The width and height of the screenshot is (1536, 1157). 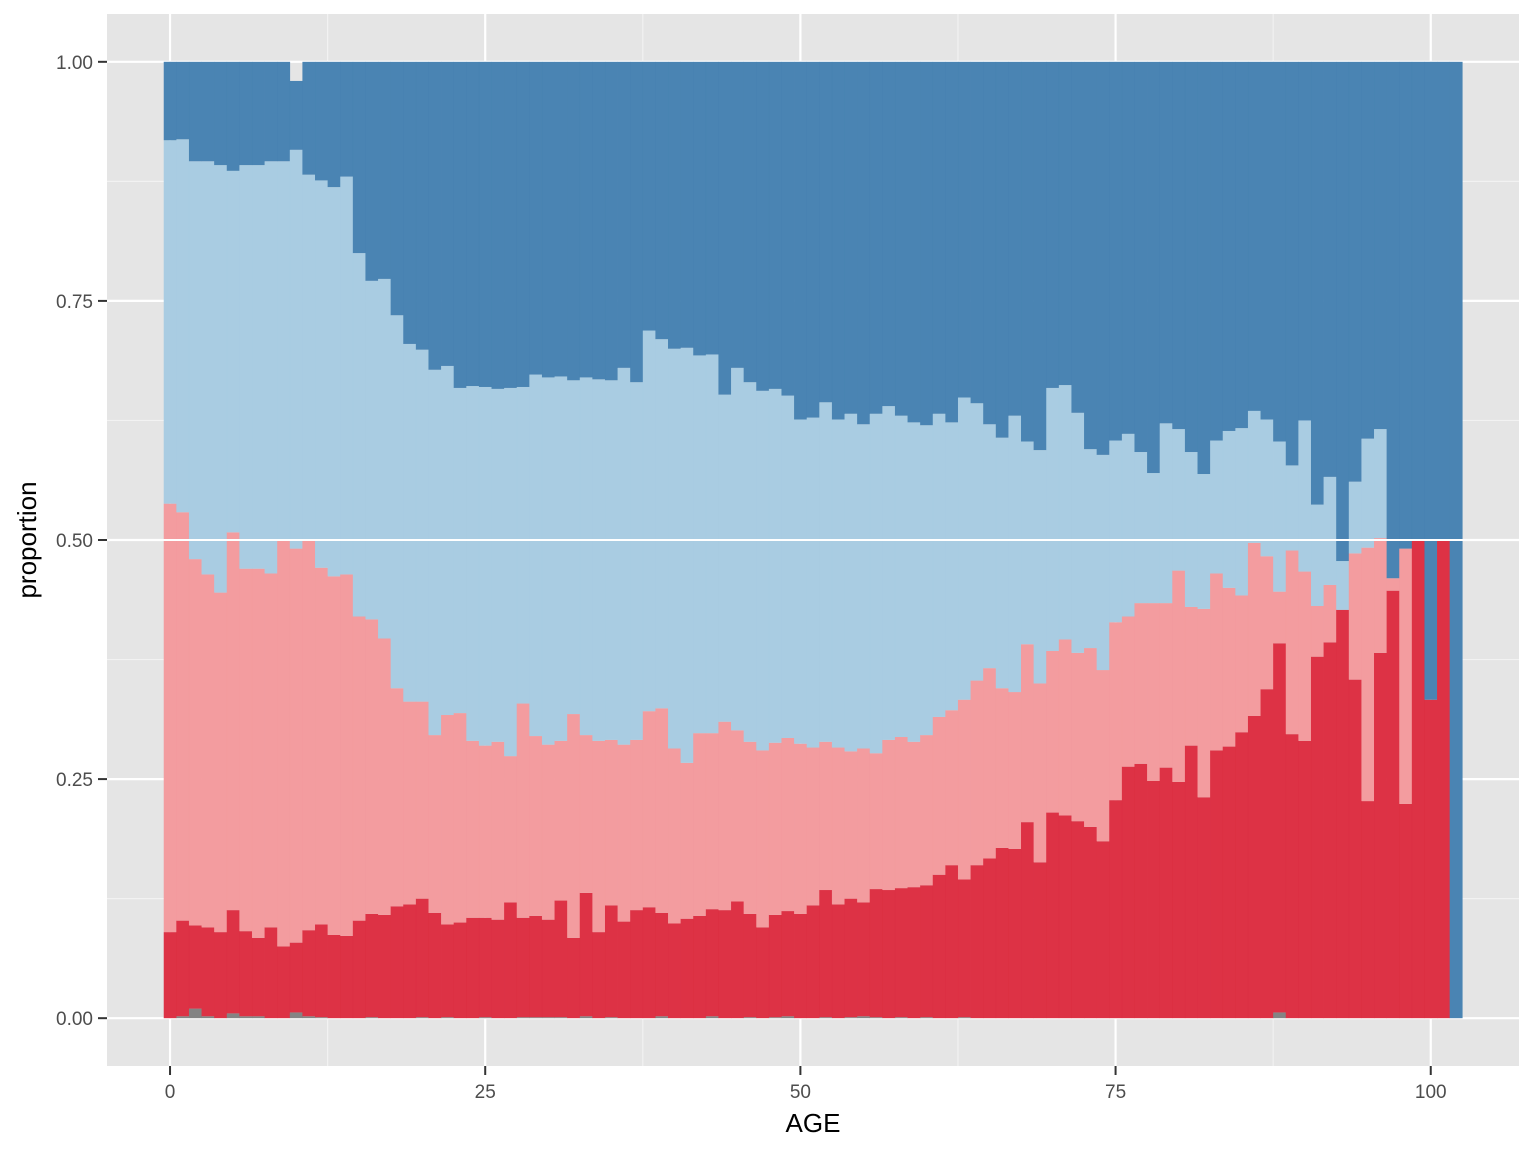 What do you see at coordinates (74, 541) in the screenshot?
I see `y-tick-label: 0.50` at bounding box center [74, 541].